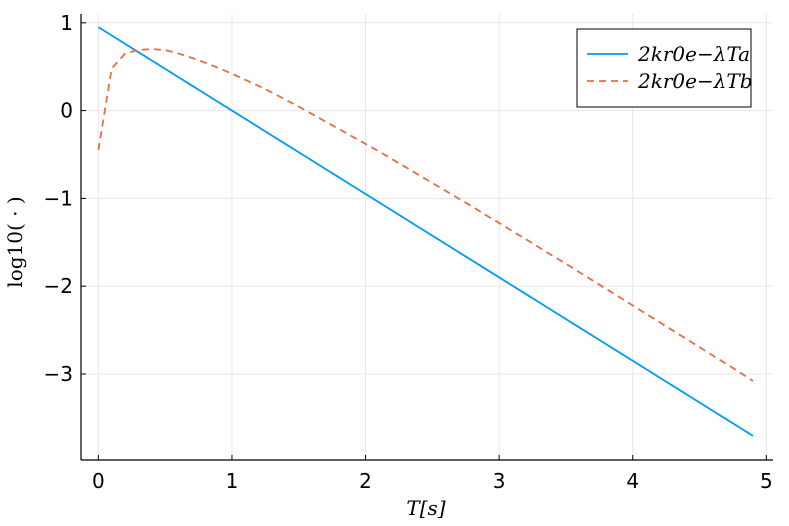  What do you see at coordinates (15, 241) in the screenshot?
I see `y-axis-title: log10( · )` at bounding box center [15, 241].